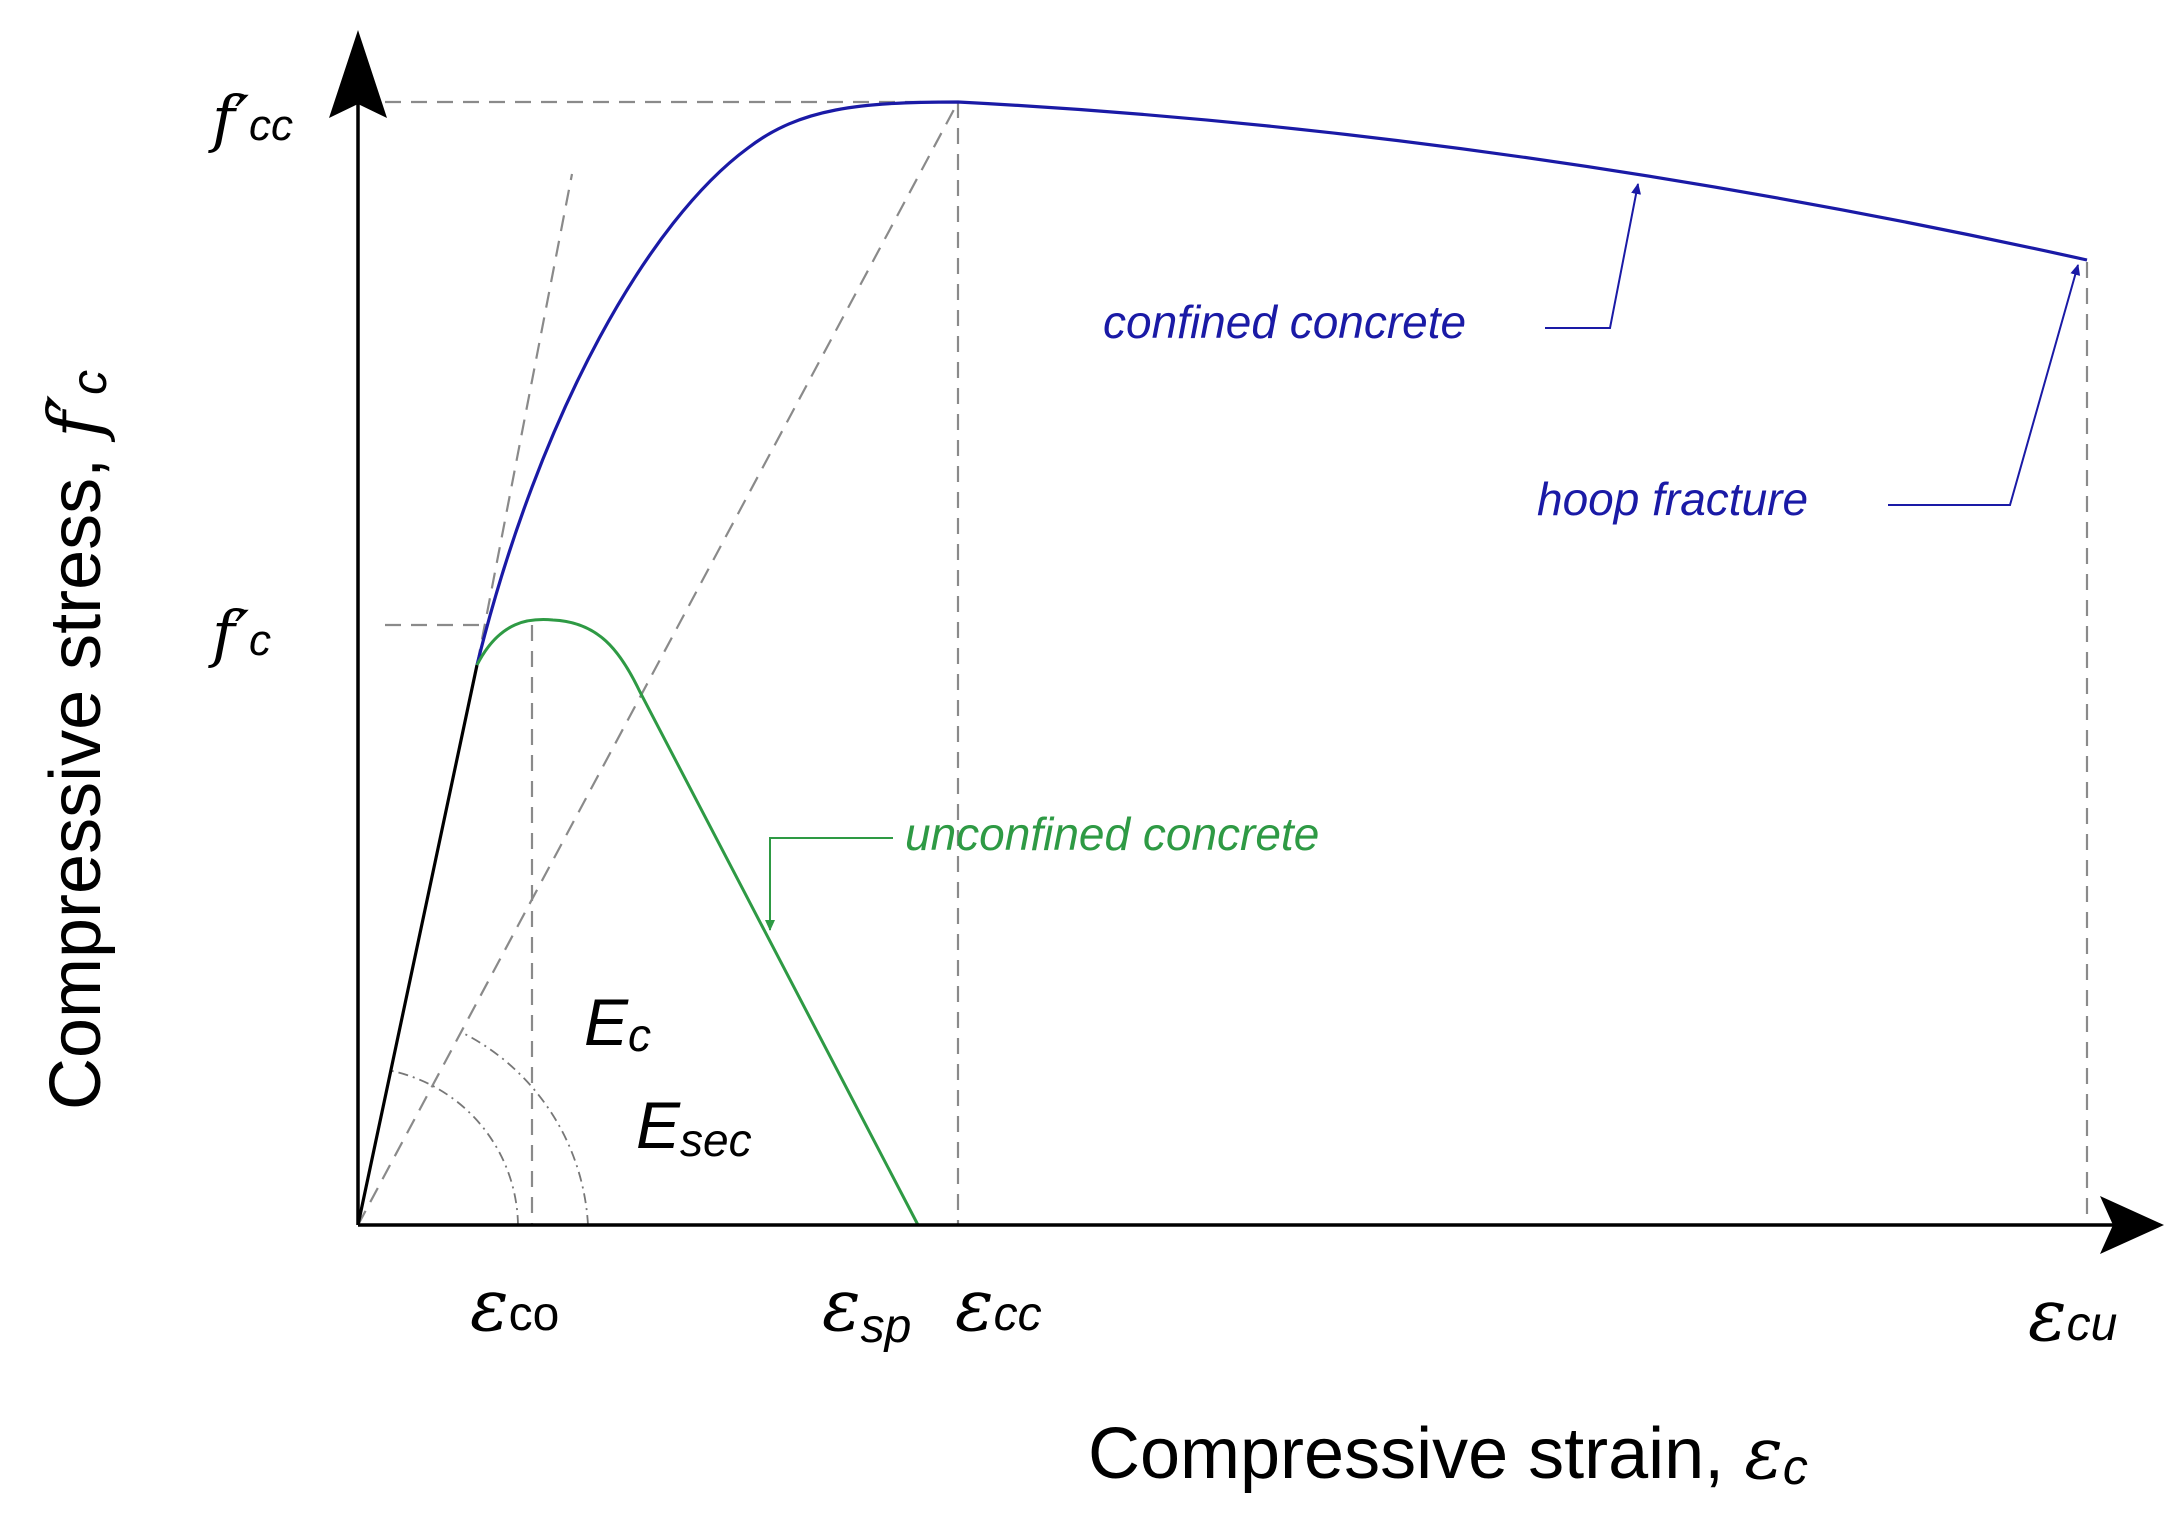 This screenshot has height=1533, width=2184. Describe the element at coordinates (2132, 1225) in the screenshot. I see `x-axis-arrowhead` at that location.